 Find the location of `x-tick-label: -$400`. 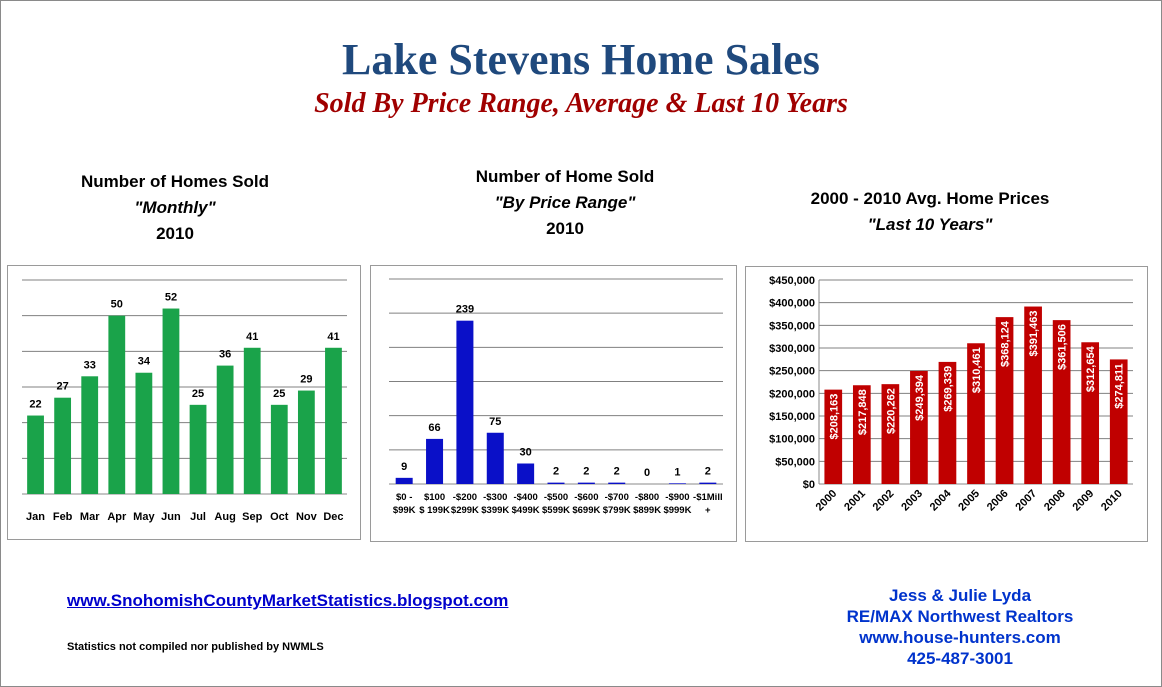

x-tick-label: -$400 is located at coordinates (525, 497).